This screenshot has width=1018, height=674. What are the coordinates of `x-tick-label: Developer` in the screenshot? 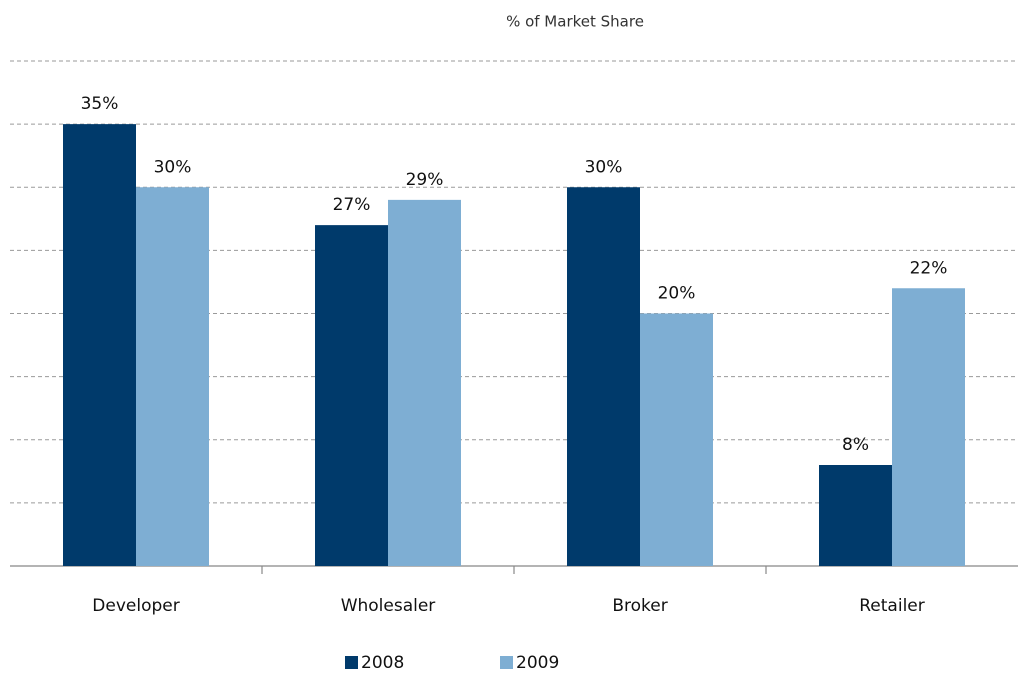 It's located at (135, 606).